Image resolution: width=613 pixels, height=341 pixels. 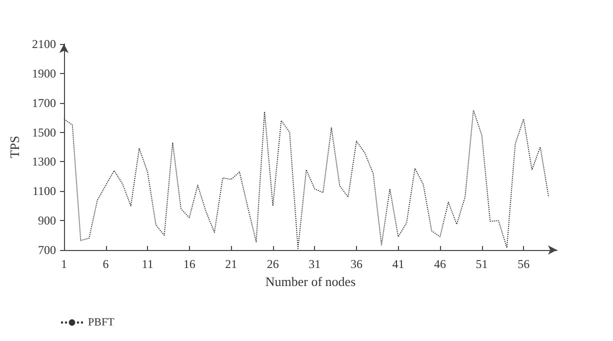 What do you see at coordinates (44, 161) in the screenshot?
I see `y-tick-label: 1300` at bounding box center [44, 161].